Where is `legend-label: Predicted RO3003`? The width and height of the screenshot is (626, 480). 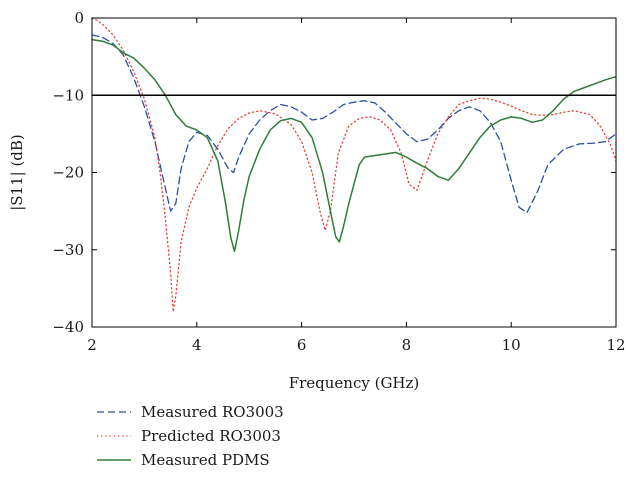 legend-label: Predicted RO3003 is located at coordinates (211, 436).